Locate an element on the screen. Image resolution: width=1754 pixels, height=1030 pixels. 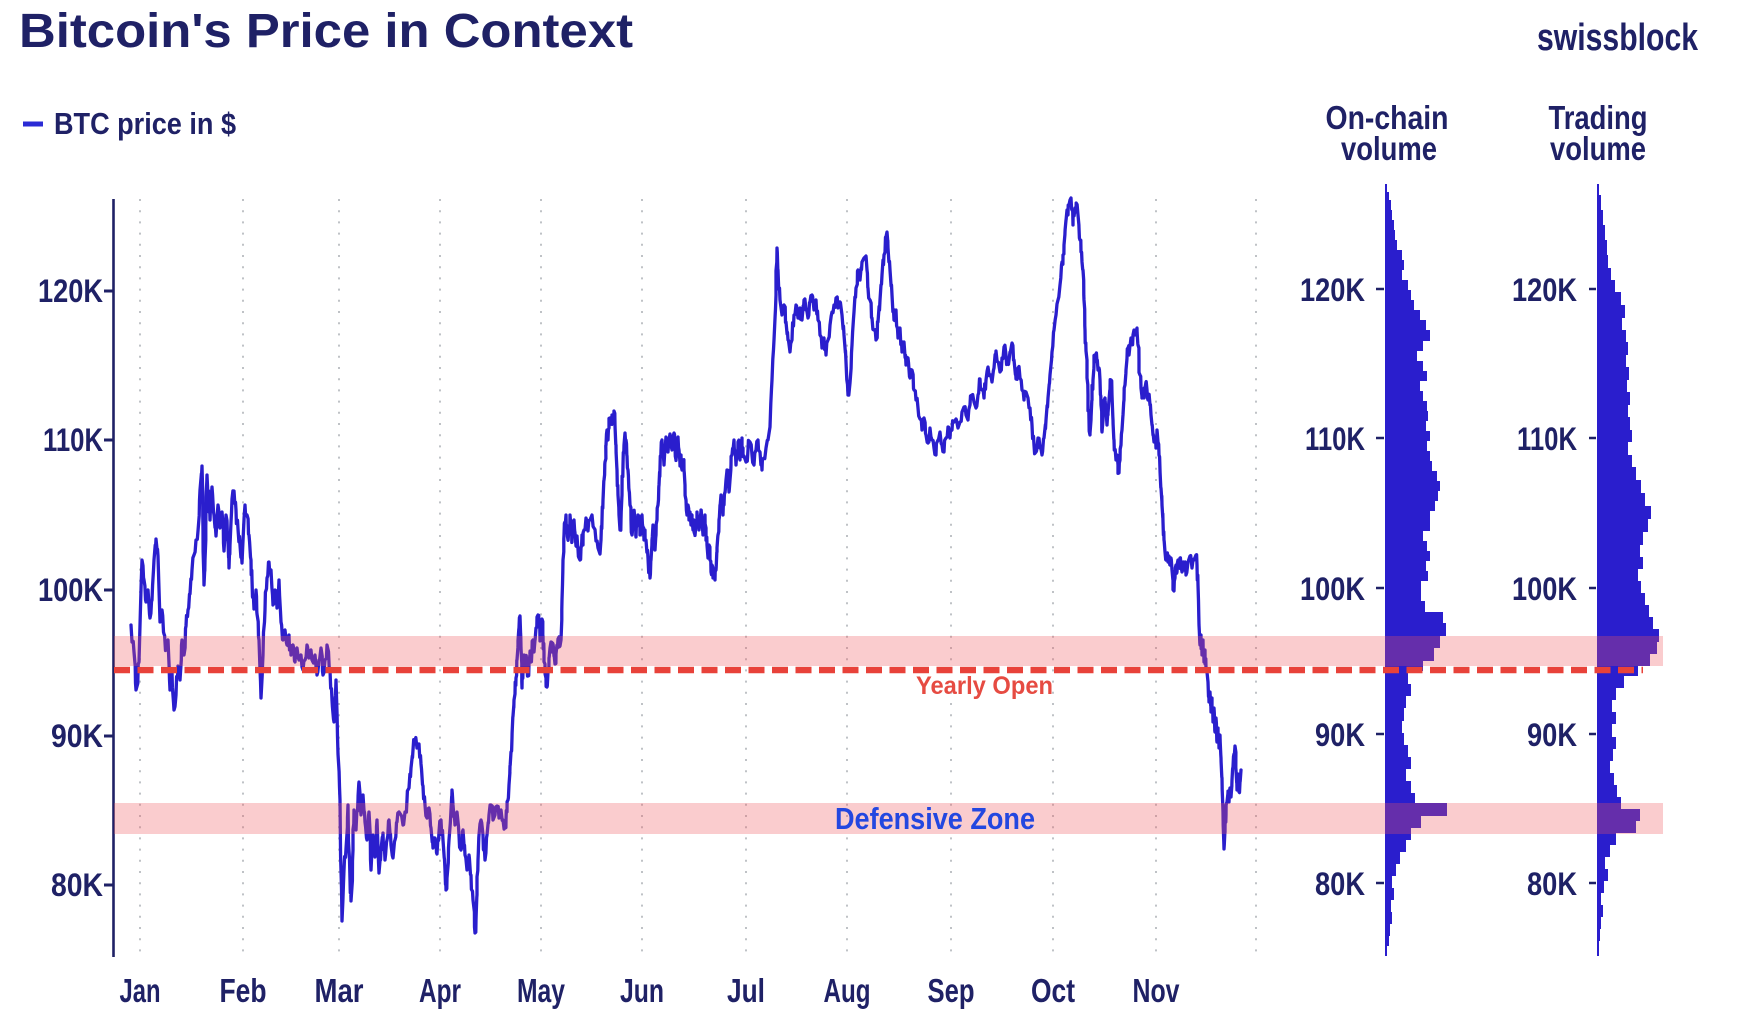
svg-text: Defensive Zone is located at coordinates (935, 818).